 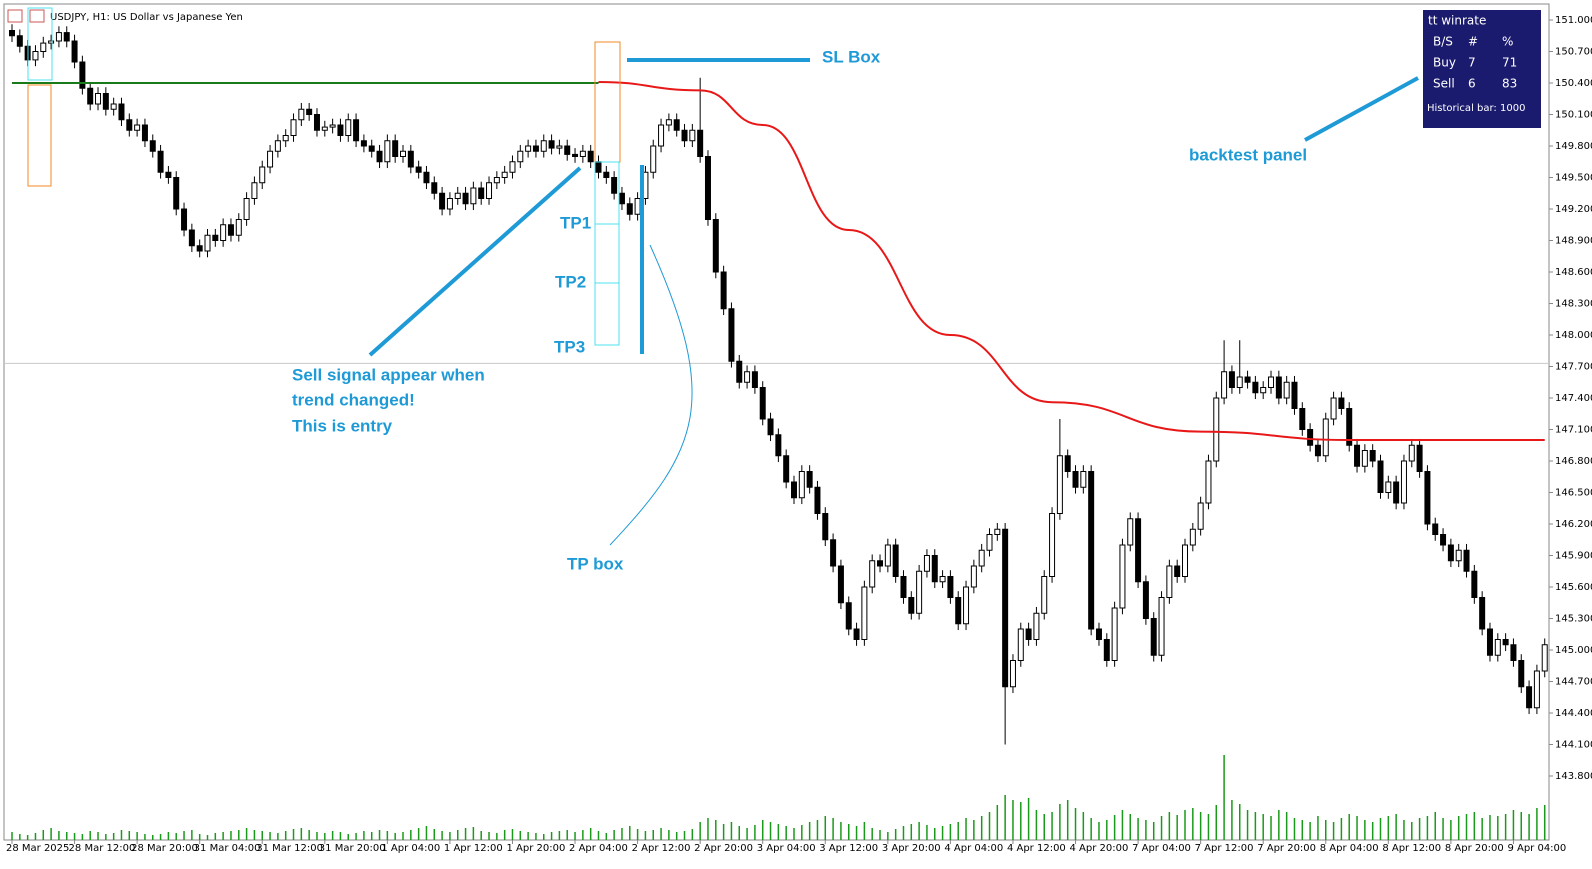 What do you see at coordinates (1573, 241) in the screenshot?
I see `y-tick-label: 148.900` at bounding box center [1573, 241].